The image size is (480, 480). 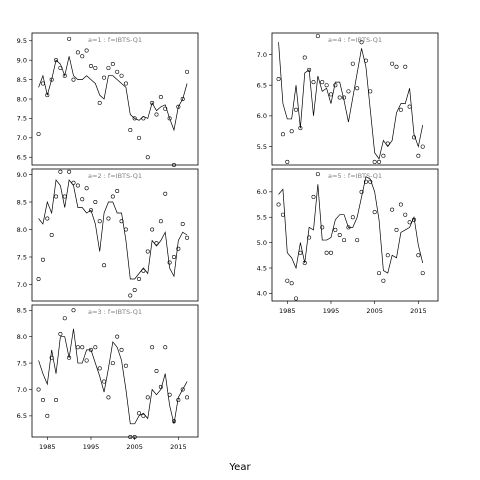 I want to click on x-tick-label: 2005, so click(x=134, y=447).